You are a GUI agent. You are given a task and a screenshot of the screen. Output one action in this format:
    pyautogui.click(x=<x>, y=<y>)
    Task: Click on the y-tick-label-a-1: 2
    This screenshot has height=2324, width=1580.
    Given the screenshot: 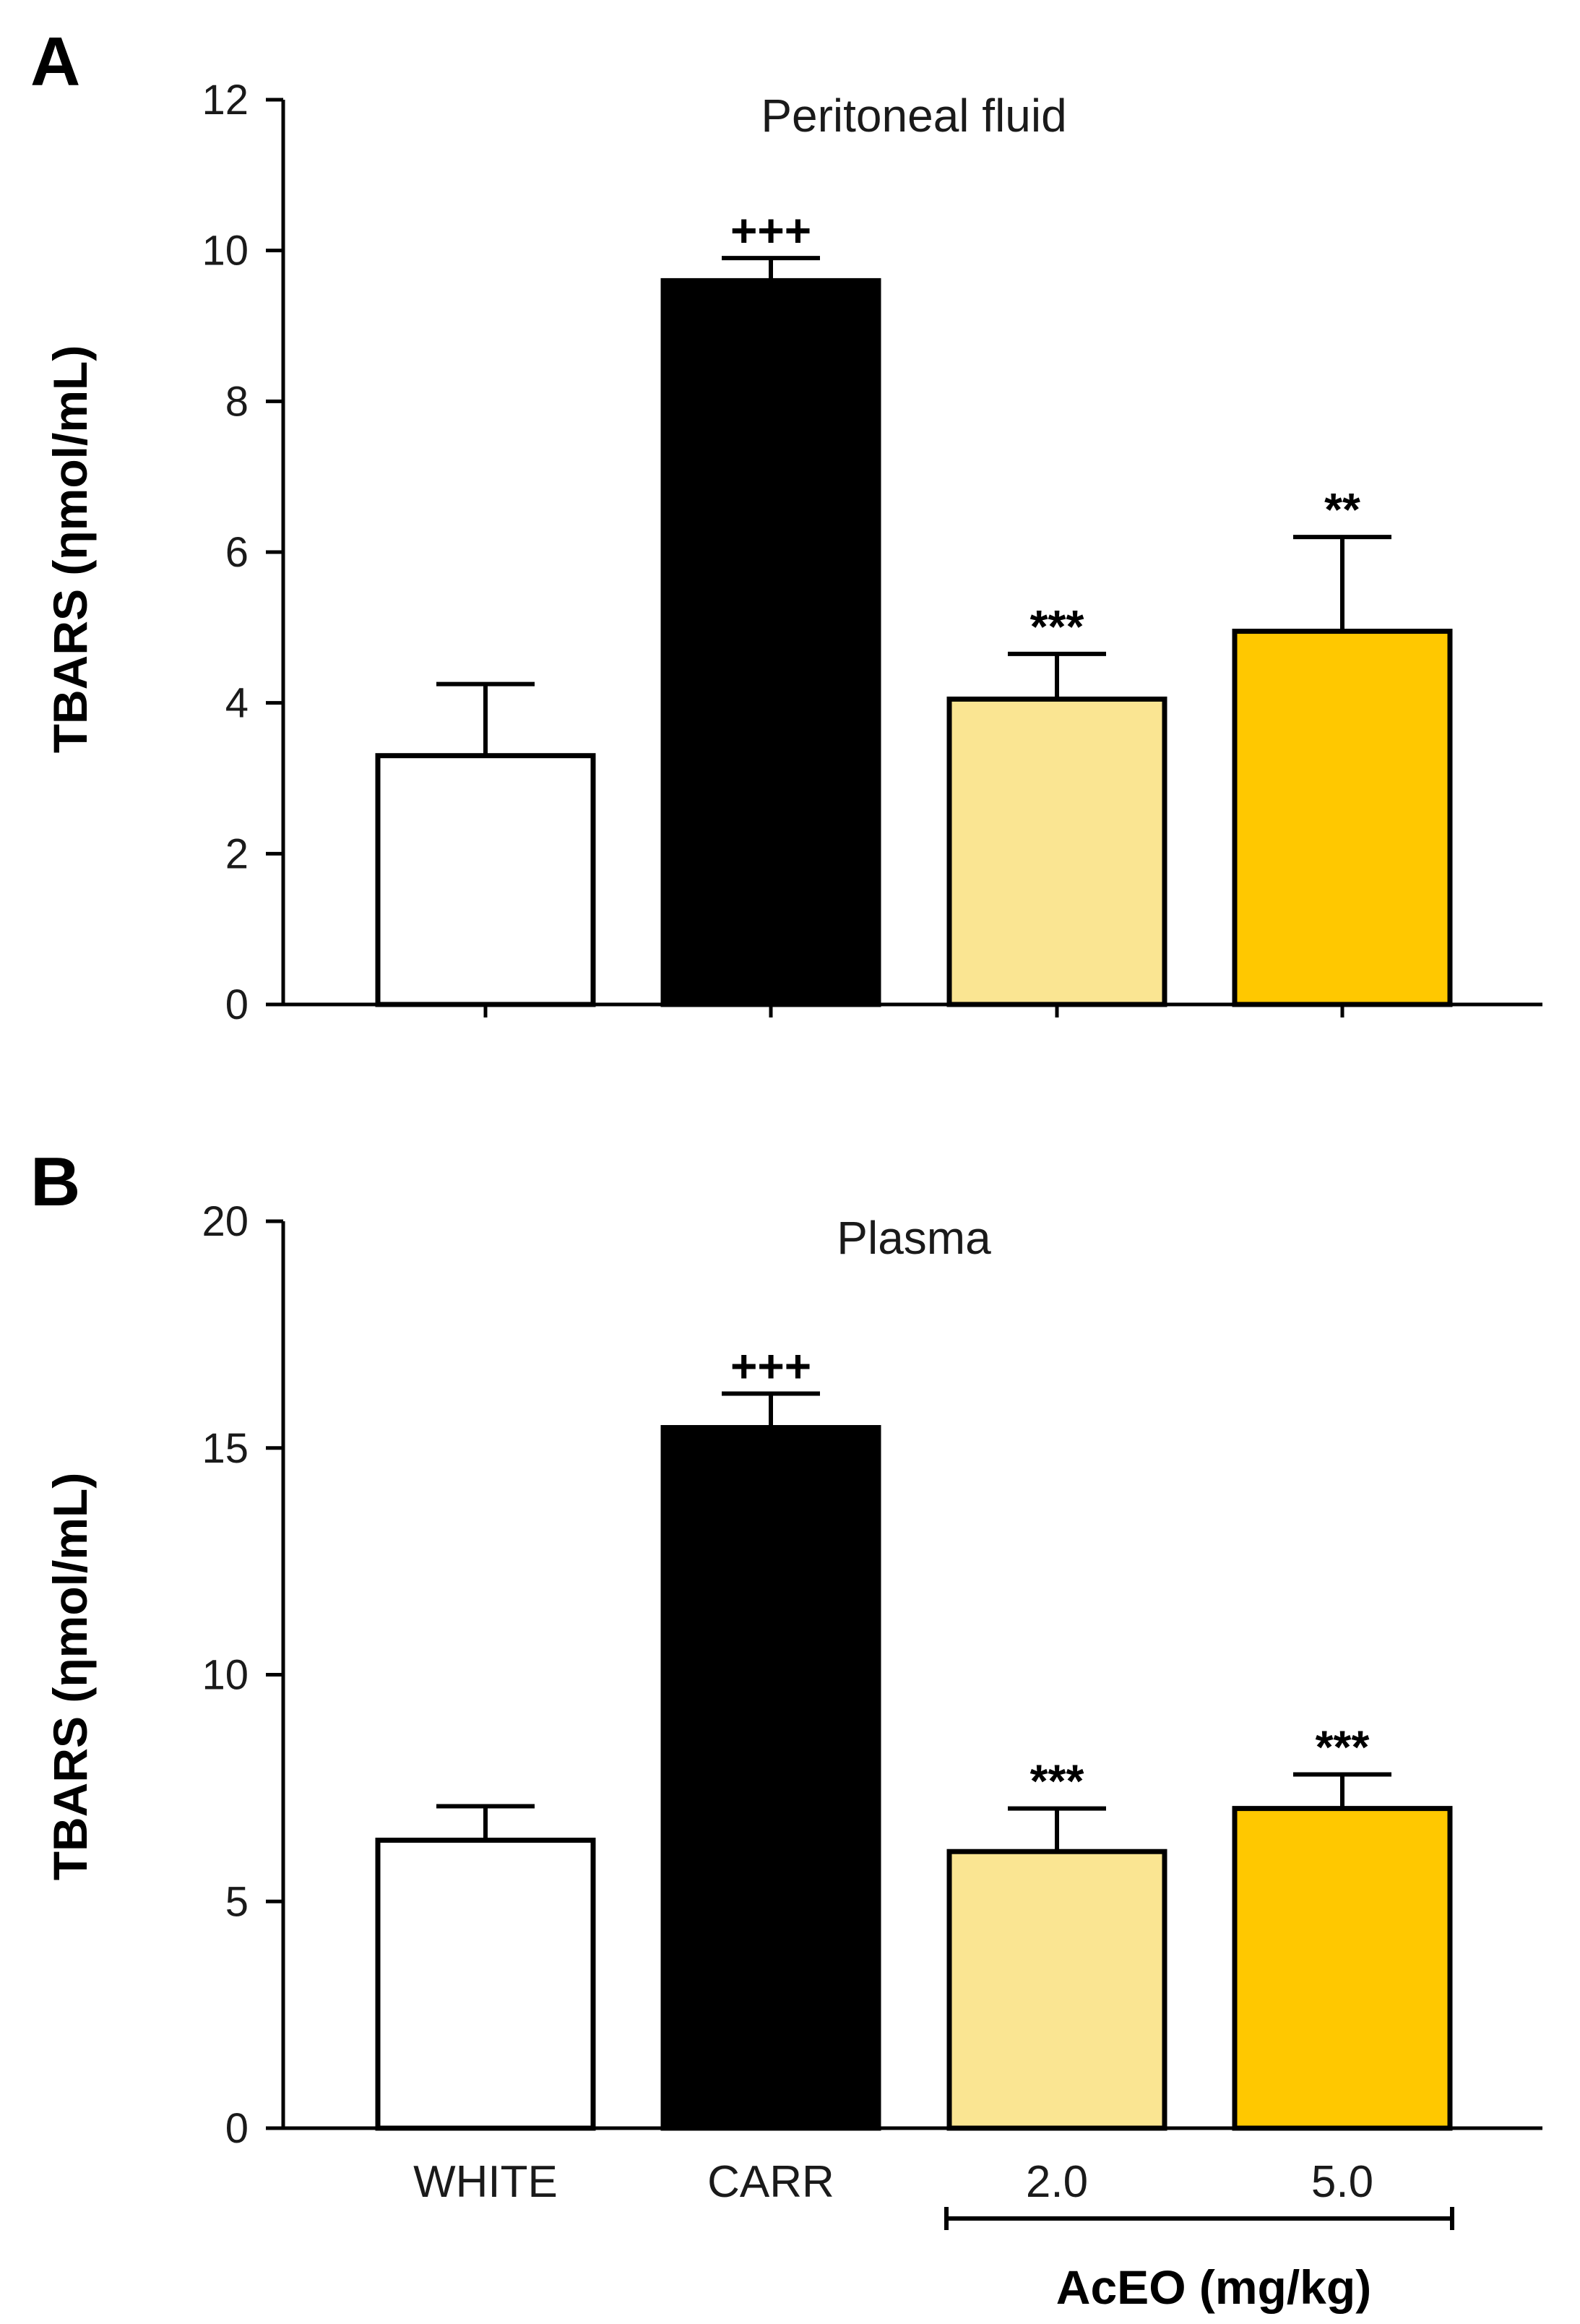 What is the action you would take?
    pyautogui.click(x=237, y=853)
    